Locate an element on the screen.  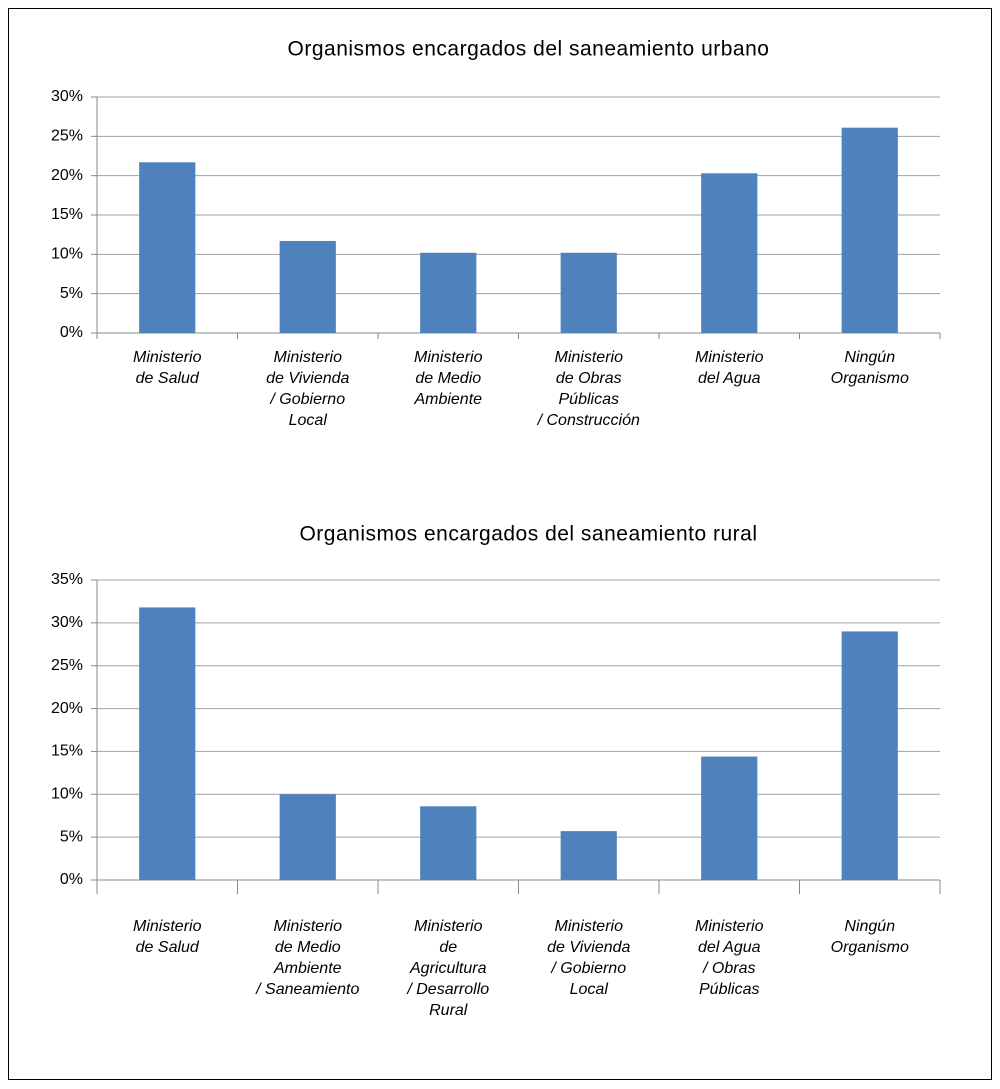
x-tick-label: Ministerio del Agua / Obras Públicas is located at coordinates (729, 958).